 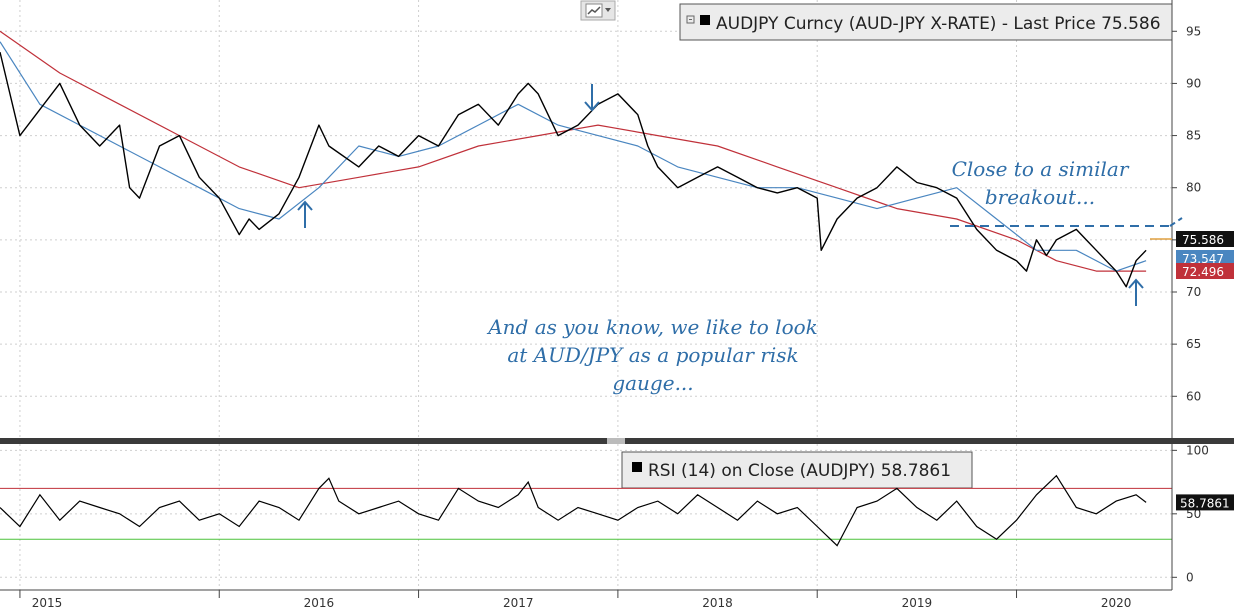 I want to click on main-y-tick-label: 70, so click(x=1193, y=292).